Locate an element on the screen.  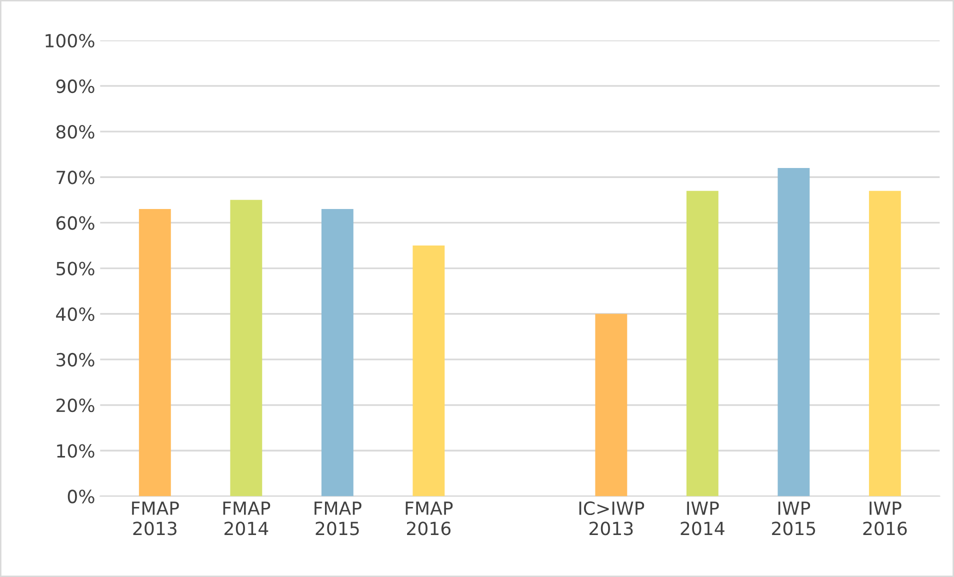
x-tick-label: FMAP 2016 is located at coordinates (429, 519).